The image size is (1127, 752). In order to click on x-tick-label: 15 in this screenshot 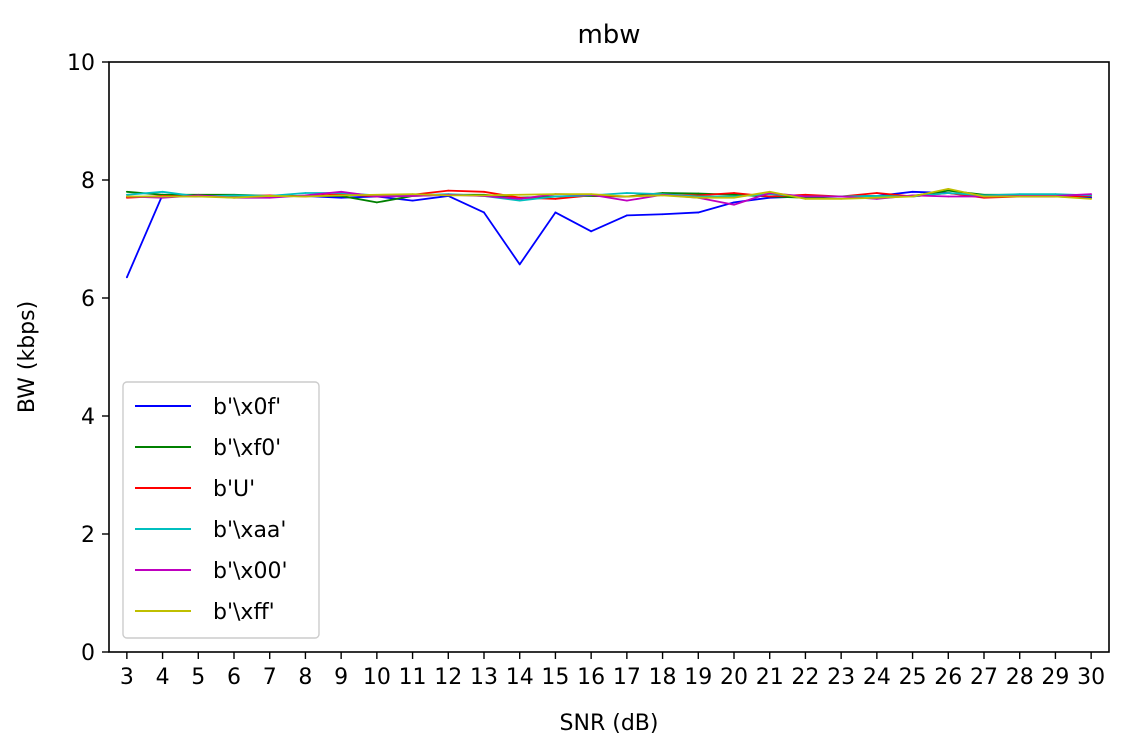, I will do `click(555, 677)`.